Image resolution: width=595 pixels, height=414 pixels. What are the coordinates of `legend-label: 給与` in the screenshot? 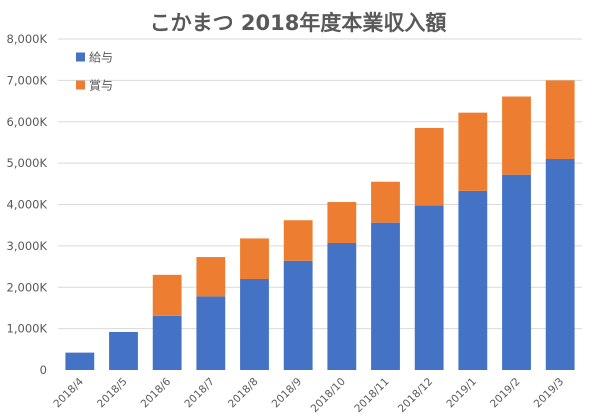 It's located at (101, 58).